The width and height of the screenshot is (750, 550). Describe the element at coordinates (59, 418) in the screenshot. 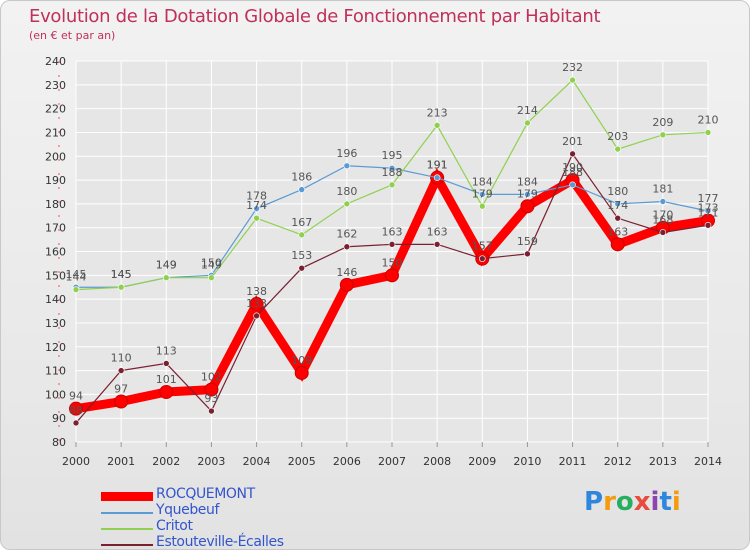

I see `y-tick-label: 90` at that location.